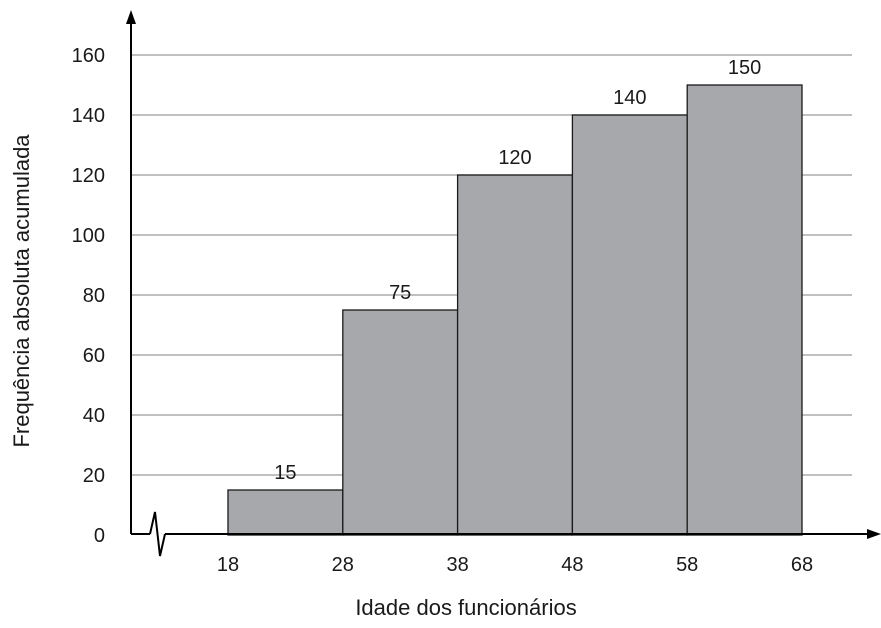 The width and height of the screenshot is (881, 628). Describe the element at coordinates (88, 176) in the screenshot. I see `y-tick-label: 120` at that location.